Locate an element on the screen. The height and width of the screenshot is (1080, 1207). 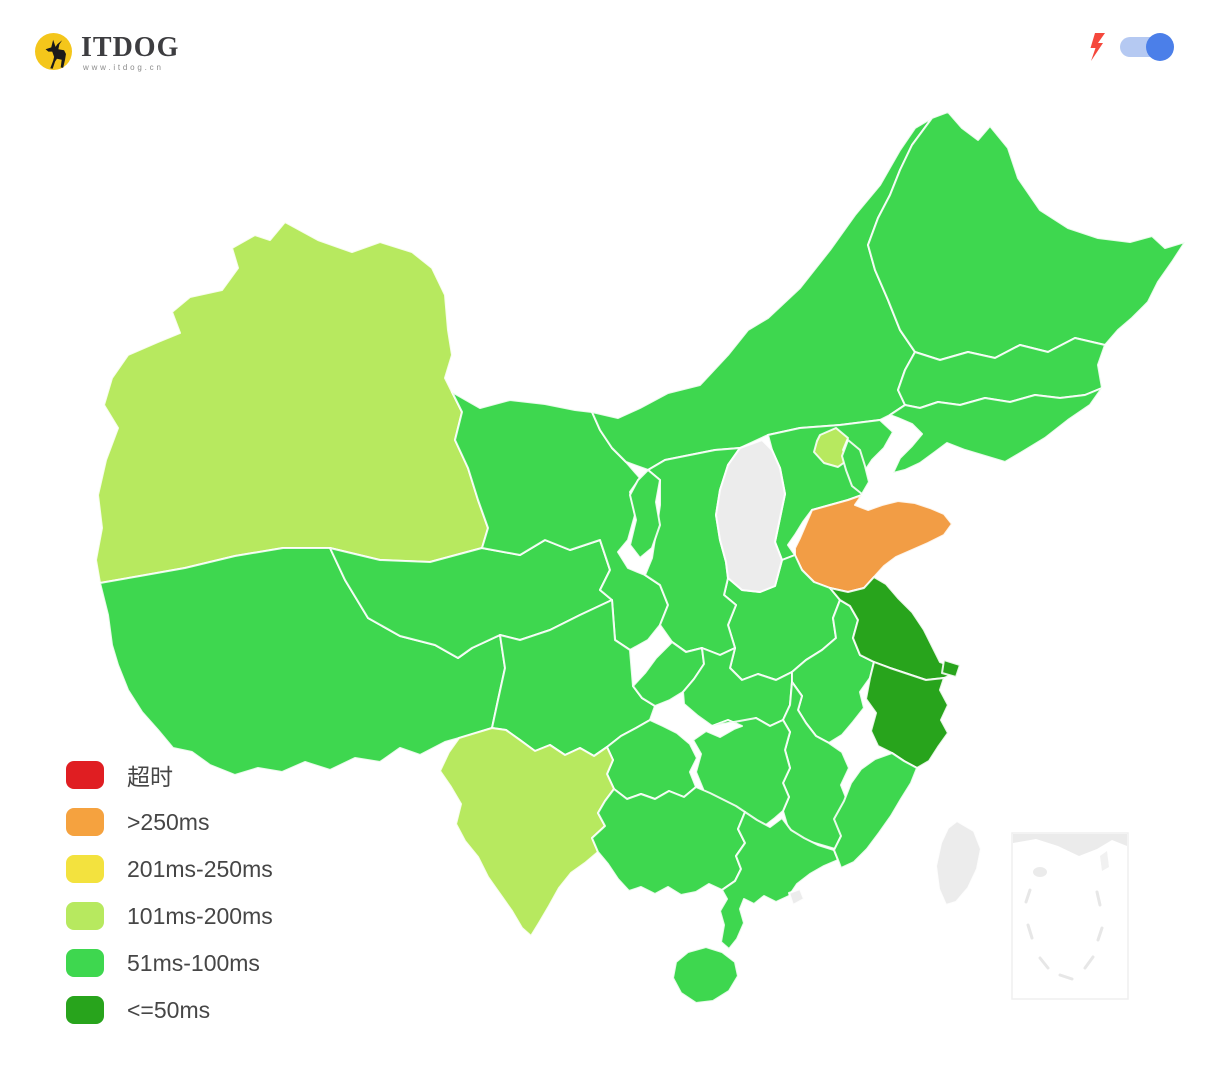
province-heilongjiang is located at coordinates (1026, 236).